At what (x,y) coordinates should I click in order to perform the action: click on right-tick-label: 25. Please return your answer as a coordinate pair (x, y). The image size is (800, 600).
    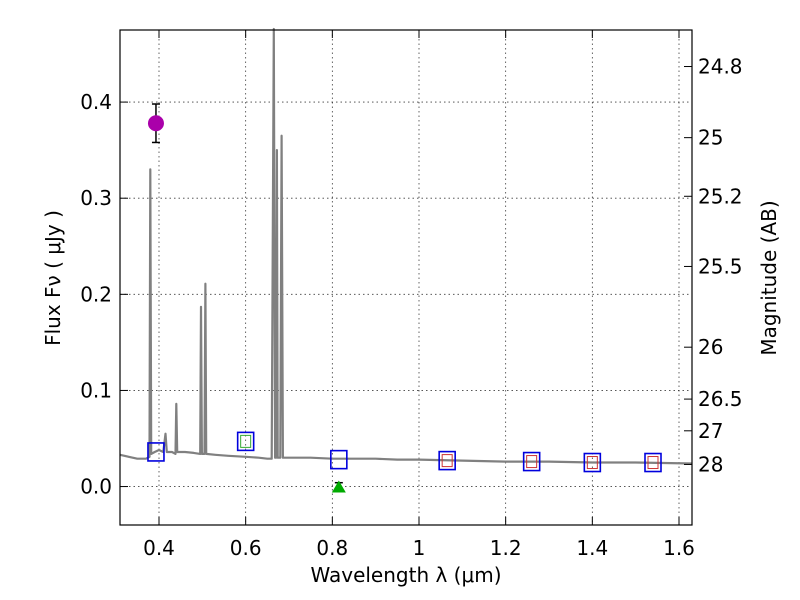
    Looking at the image, I should click on (710, 138).